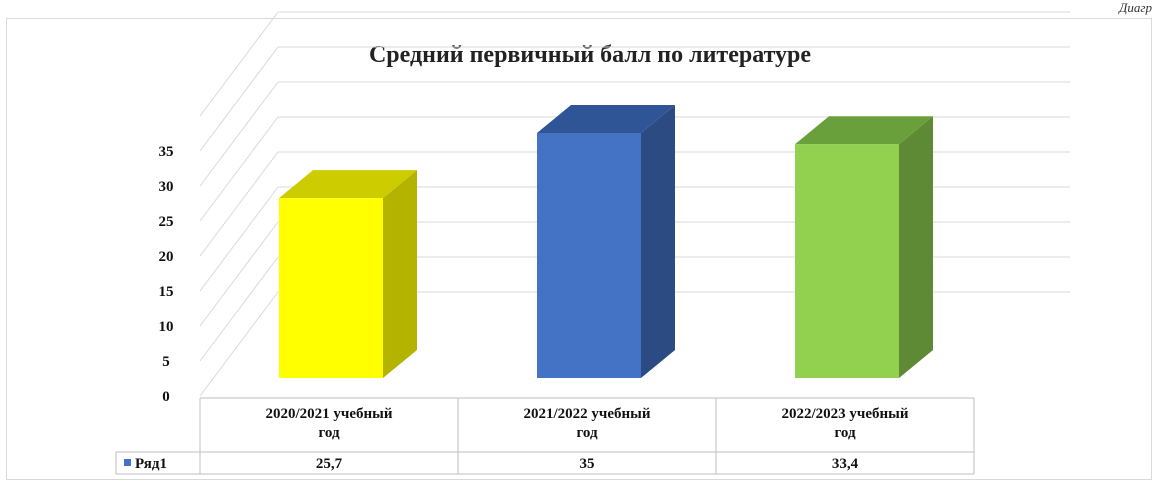 The width and height of the screenshot is (1156, 486). What do you see at coordinates (1135, 7) in the screenshot?
I see `corner-caption: Диагр` at bounding box center [1135, 7].